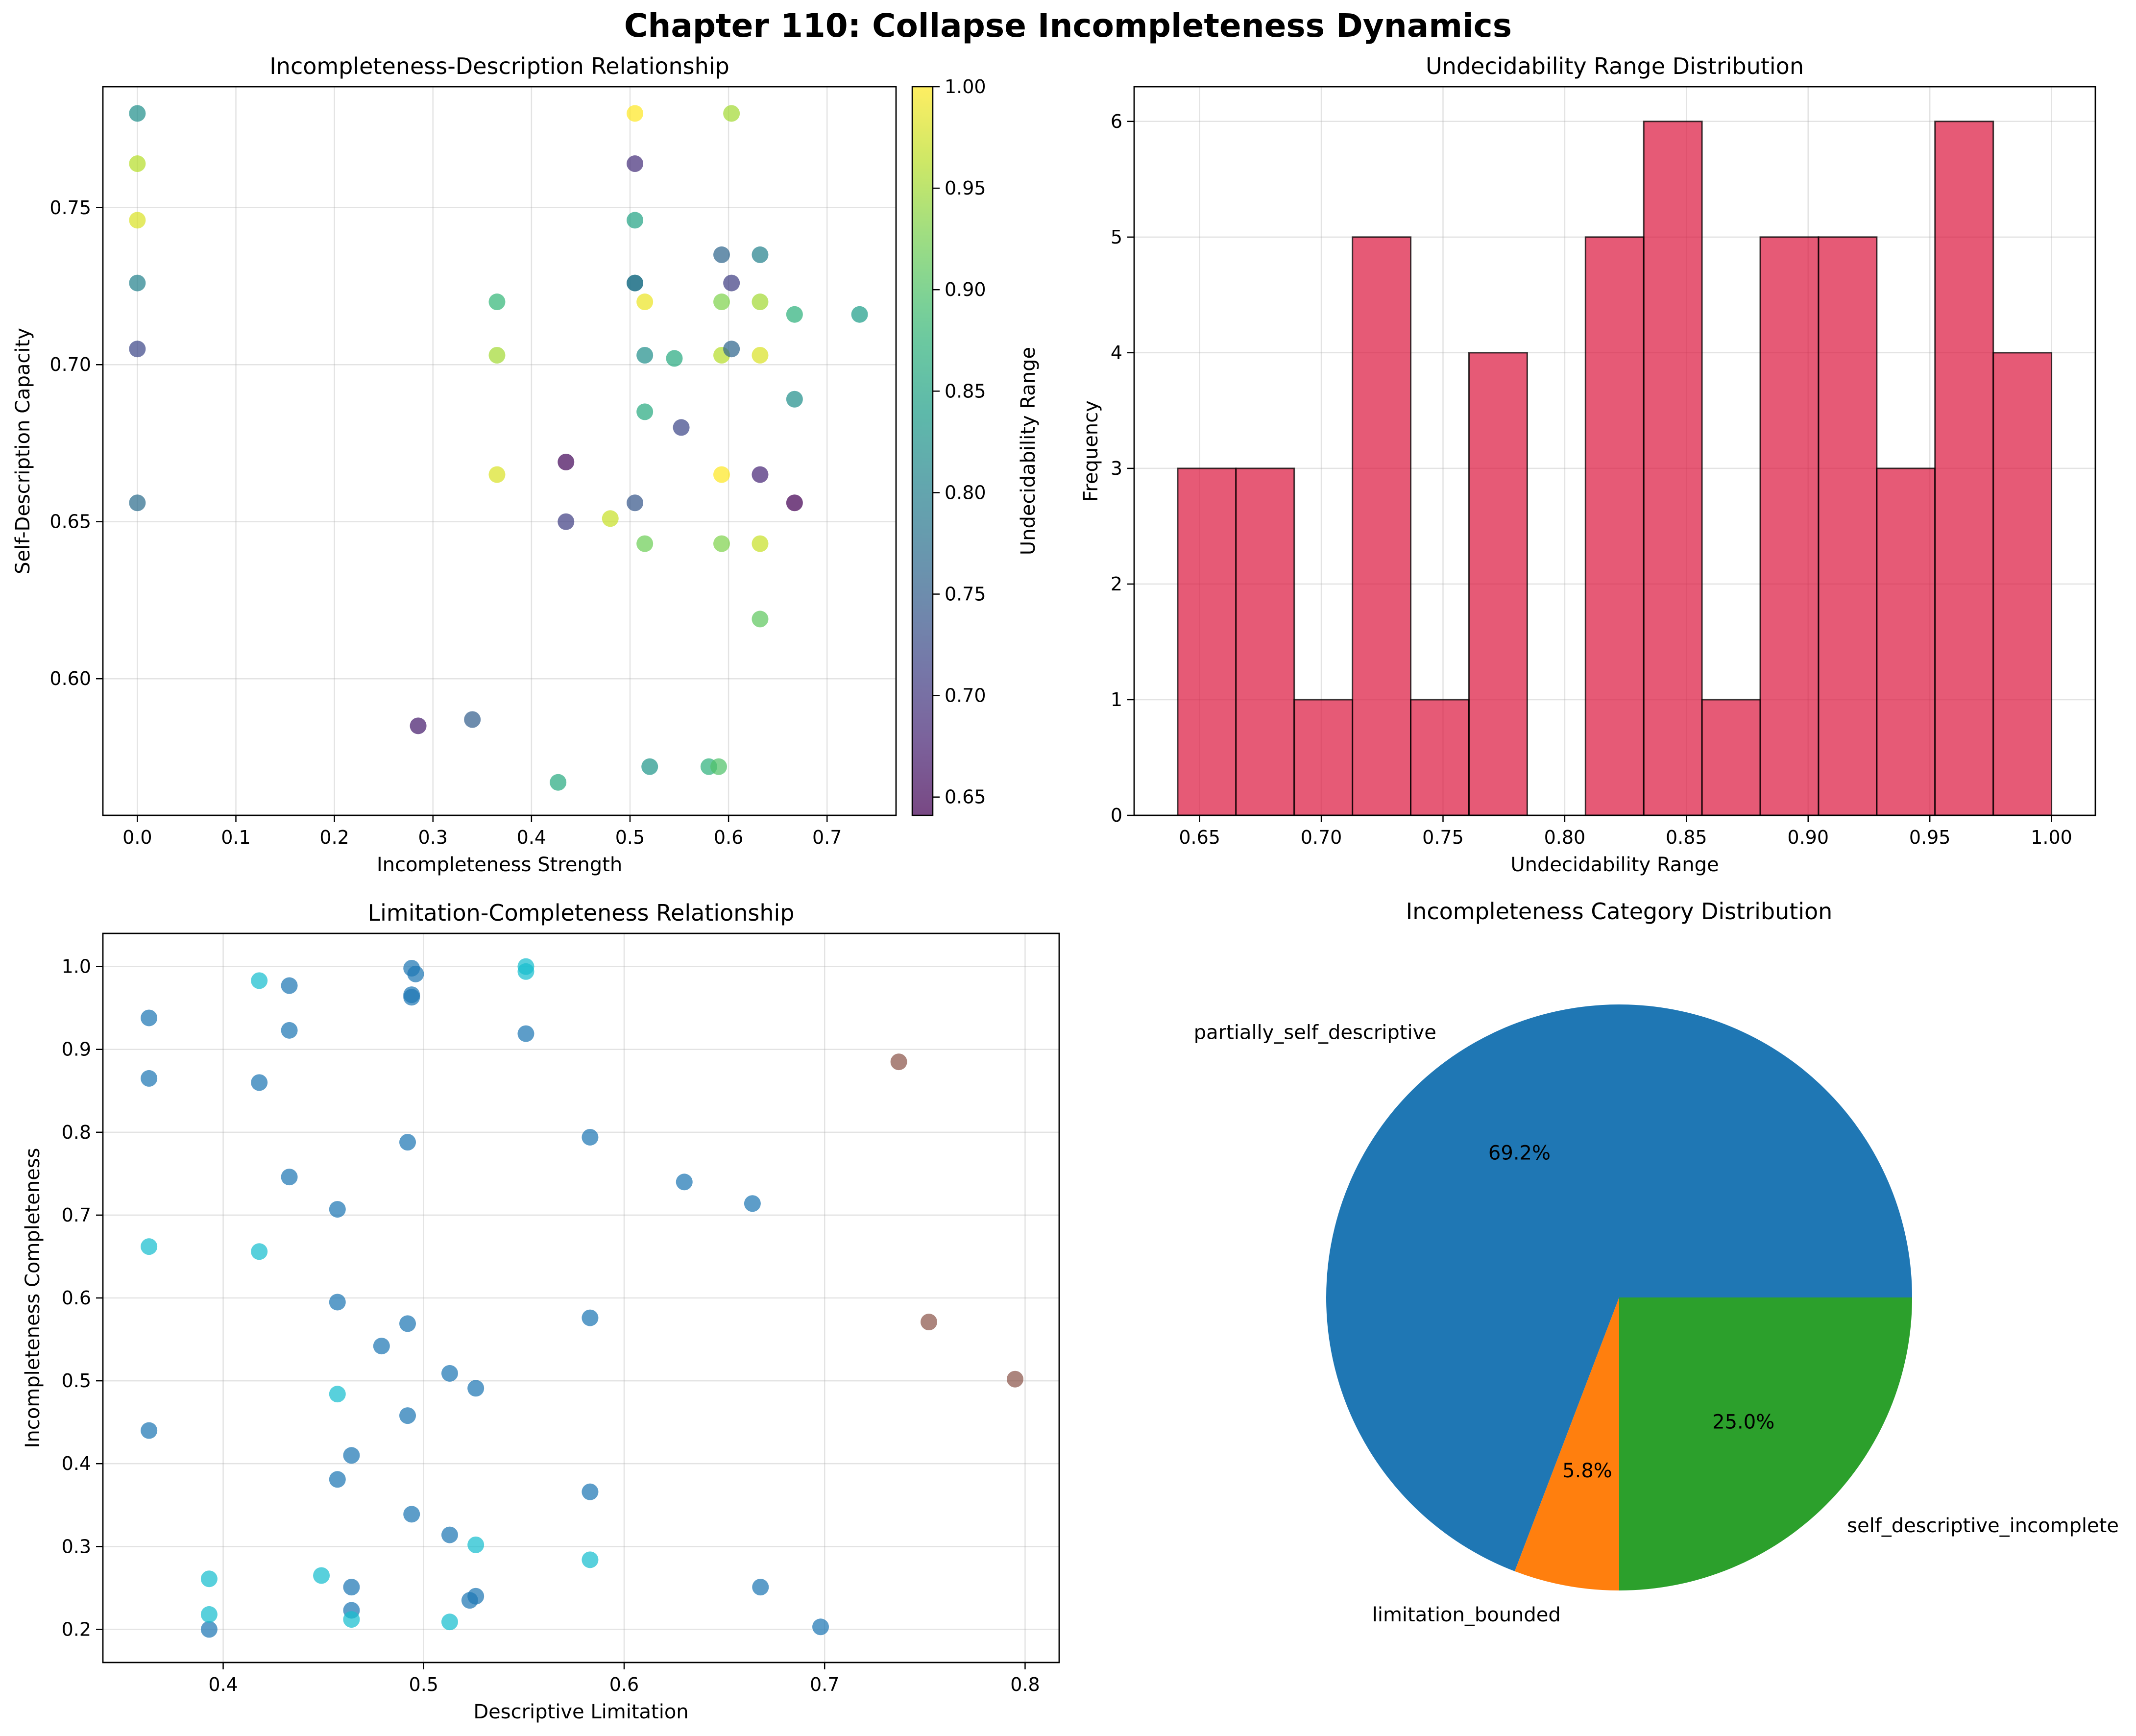  I want to click on y-tick-label: 0.65, so click(70, 522).